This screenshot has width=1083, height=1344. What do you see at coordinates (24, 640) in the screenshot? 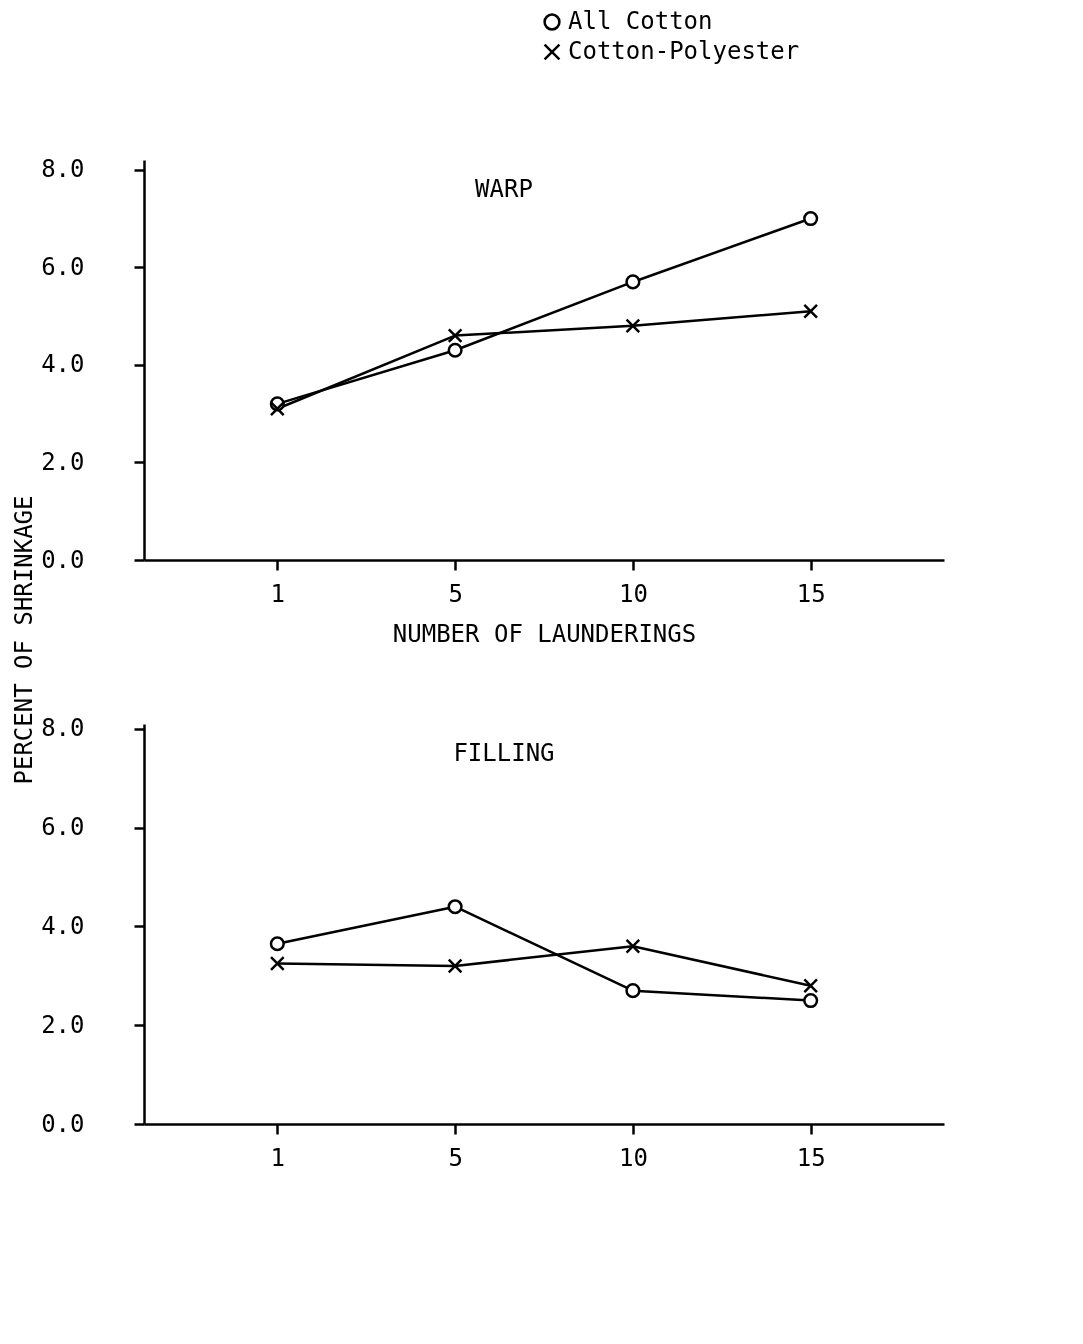
I see `y-axis-title: PERCENT OF SHRINKAGE` at bounding box center [24, 640].